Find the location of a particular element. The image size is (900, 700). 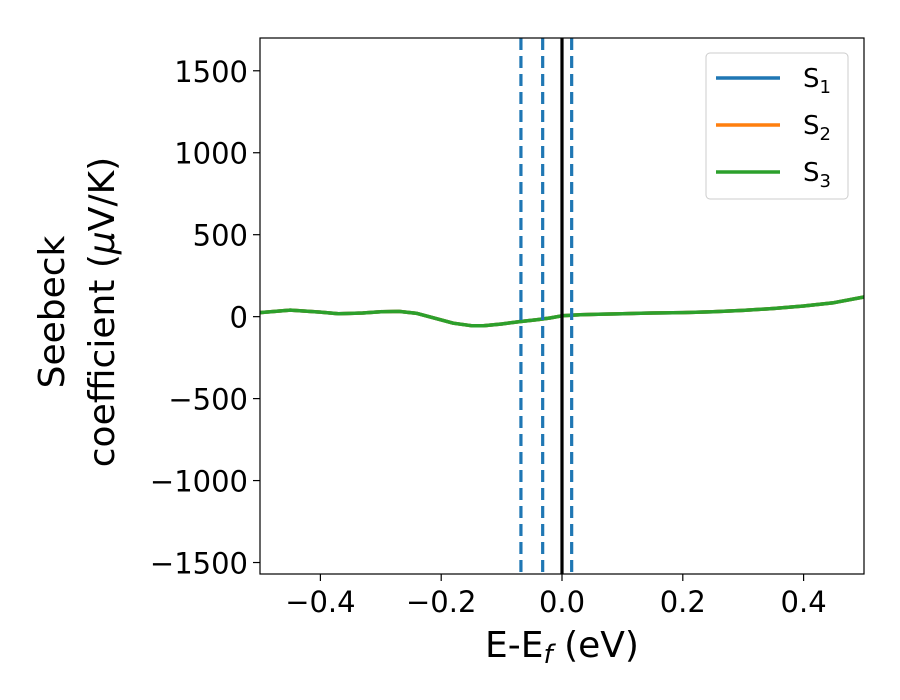

y-tick-label: 500 is located at coordinates (220, 236).